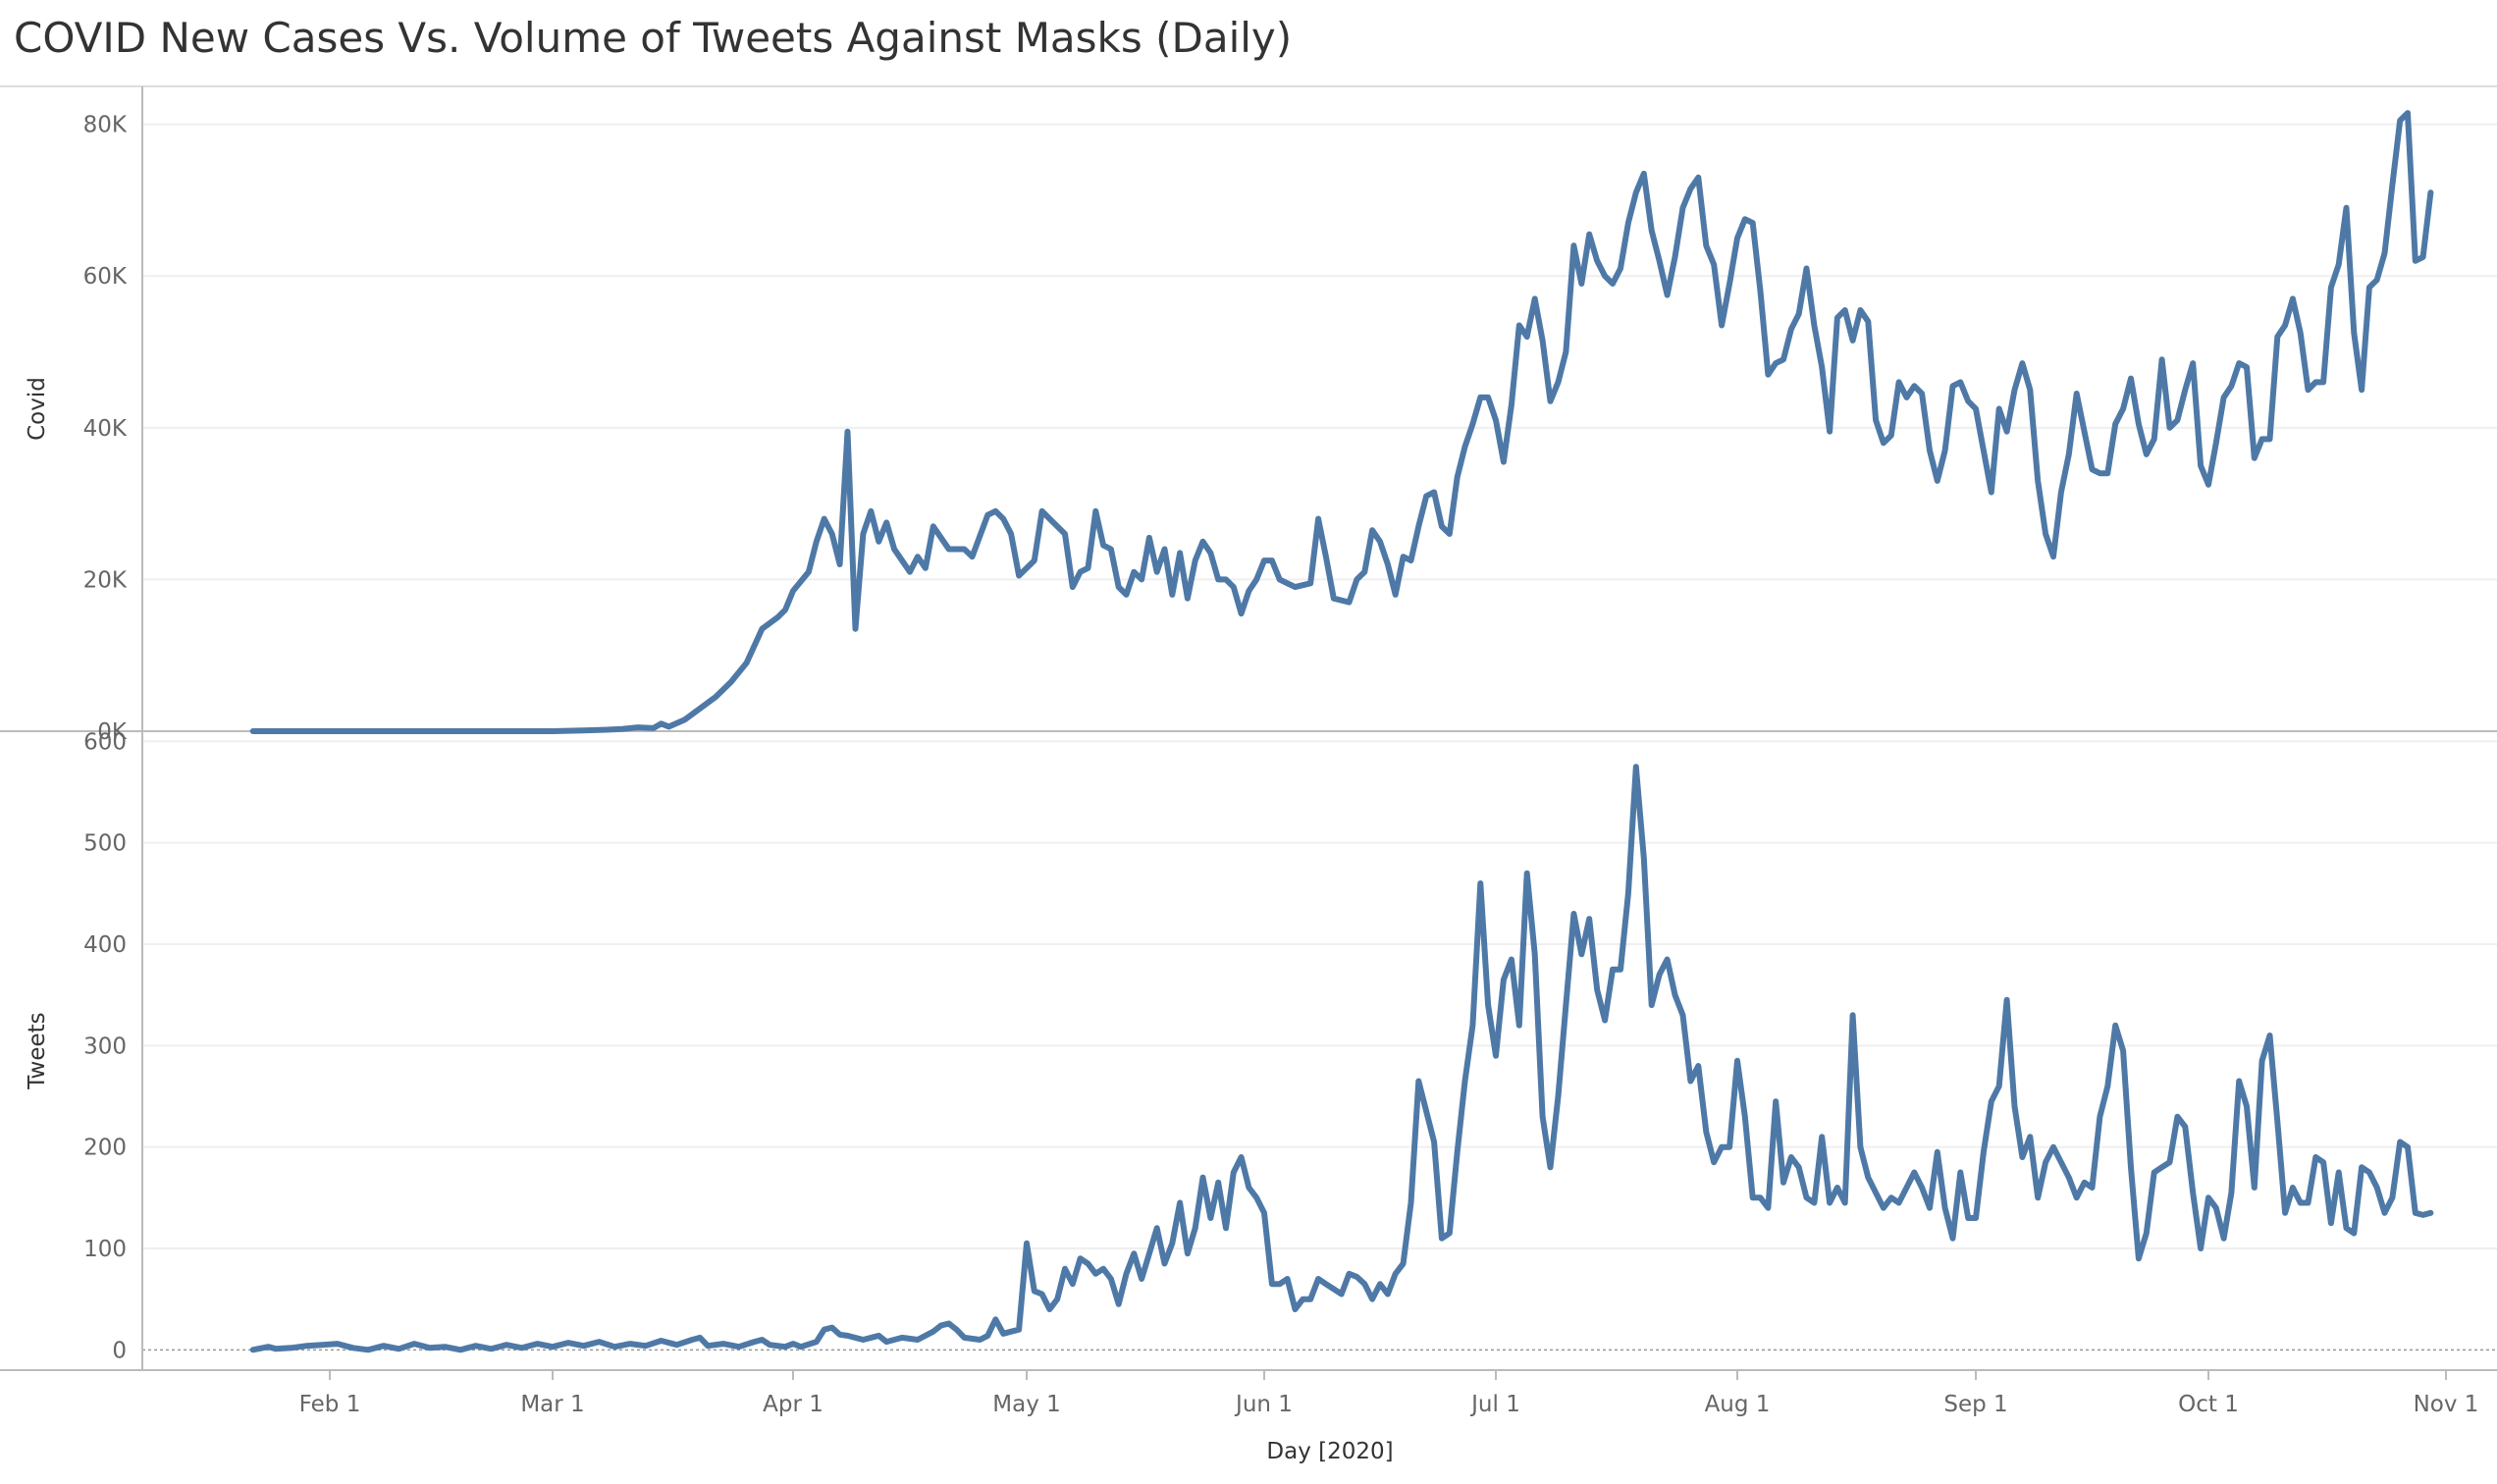 The height and width of the screenshot is (1484, 2497). I want to click on x-tick-label-8: Oct 1, so click(2208, 1404).